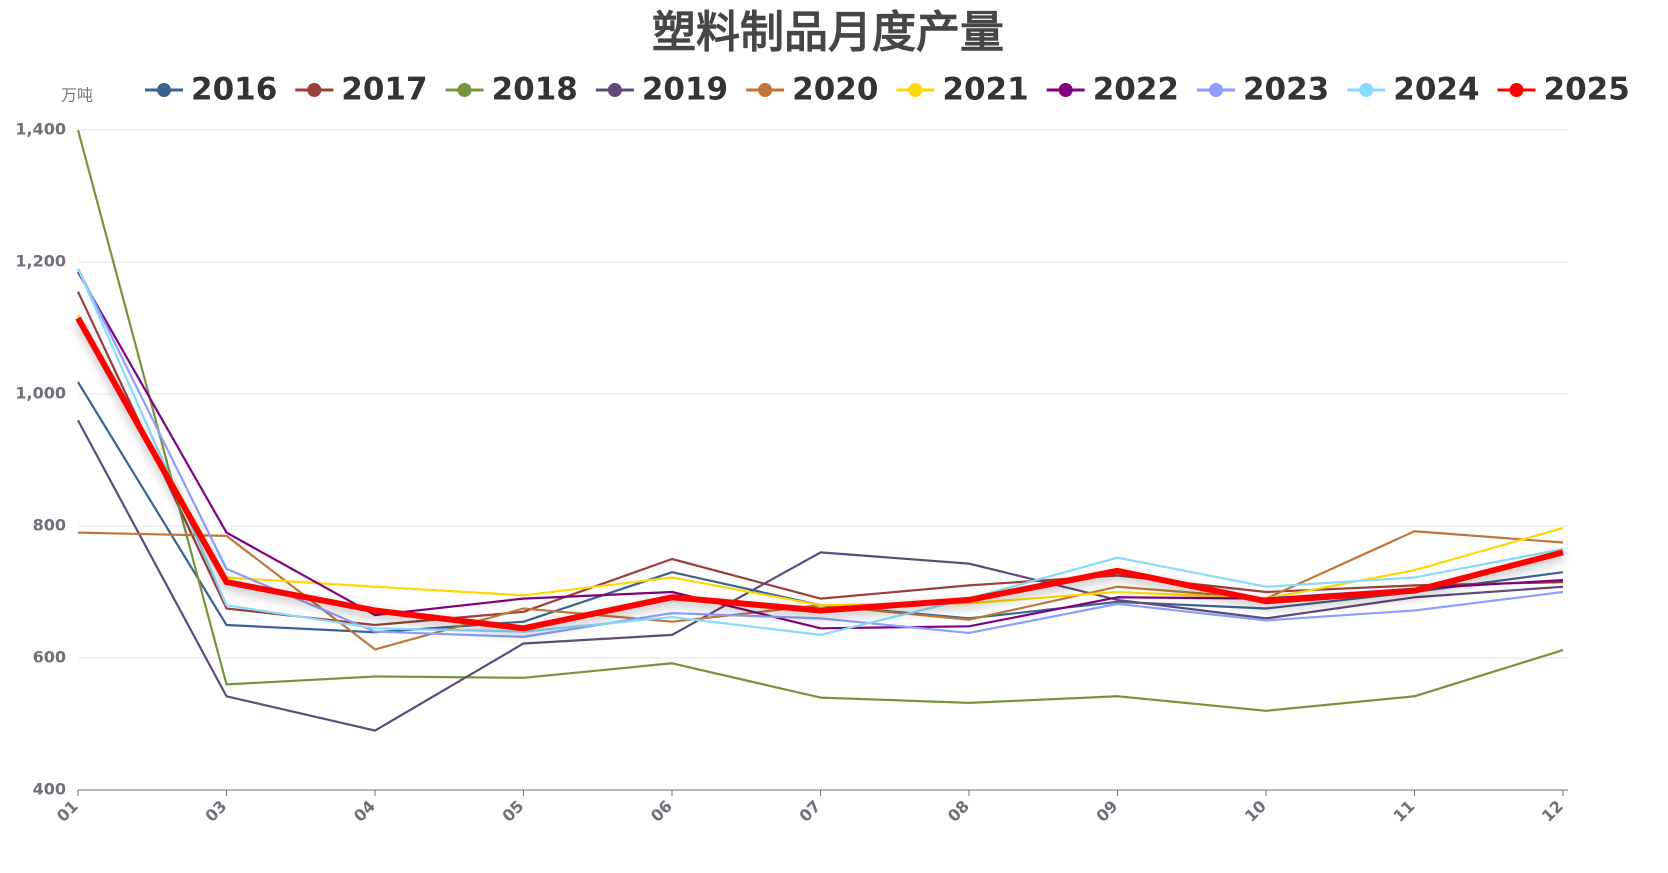 This screenshot has height=873, width=1668. I want to click on x-tick-label: 08, so click(958, 811).